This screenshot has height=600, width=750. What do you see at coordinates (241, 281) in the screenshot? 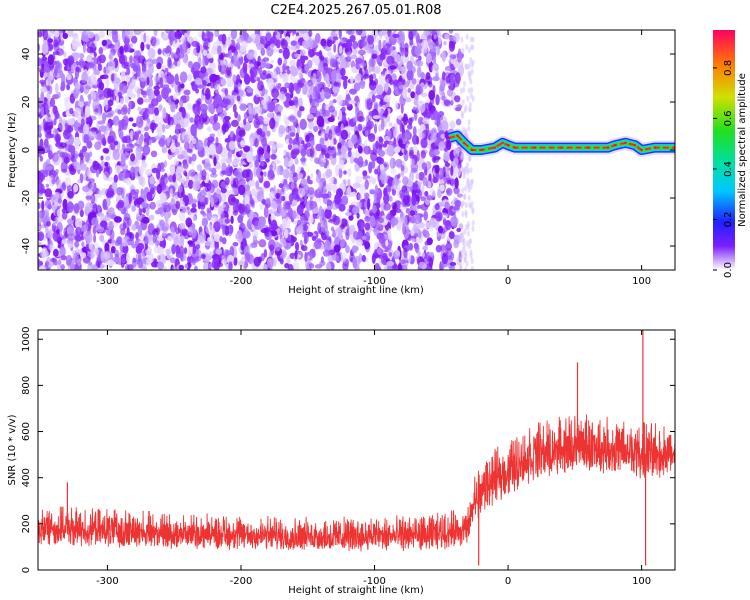
I see `spectrogram-xtick-label: -200` at bounding box center [241, 281].